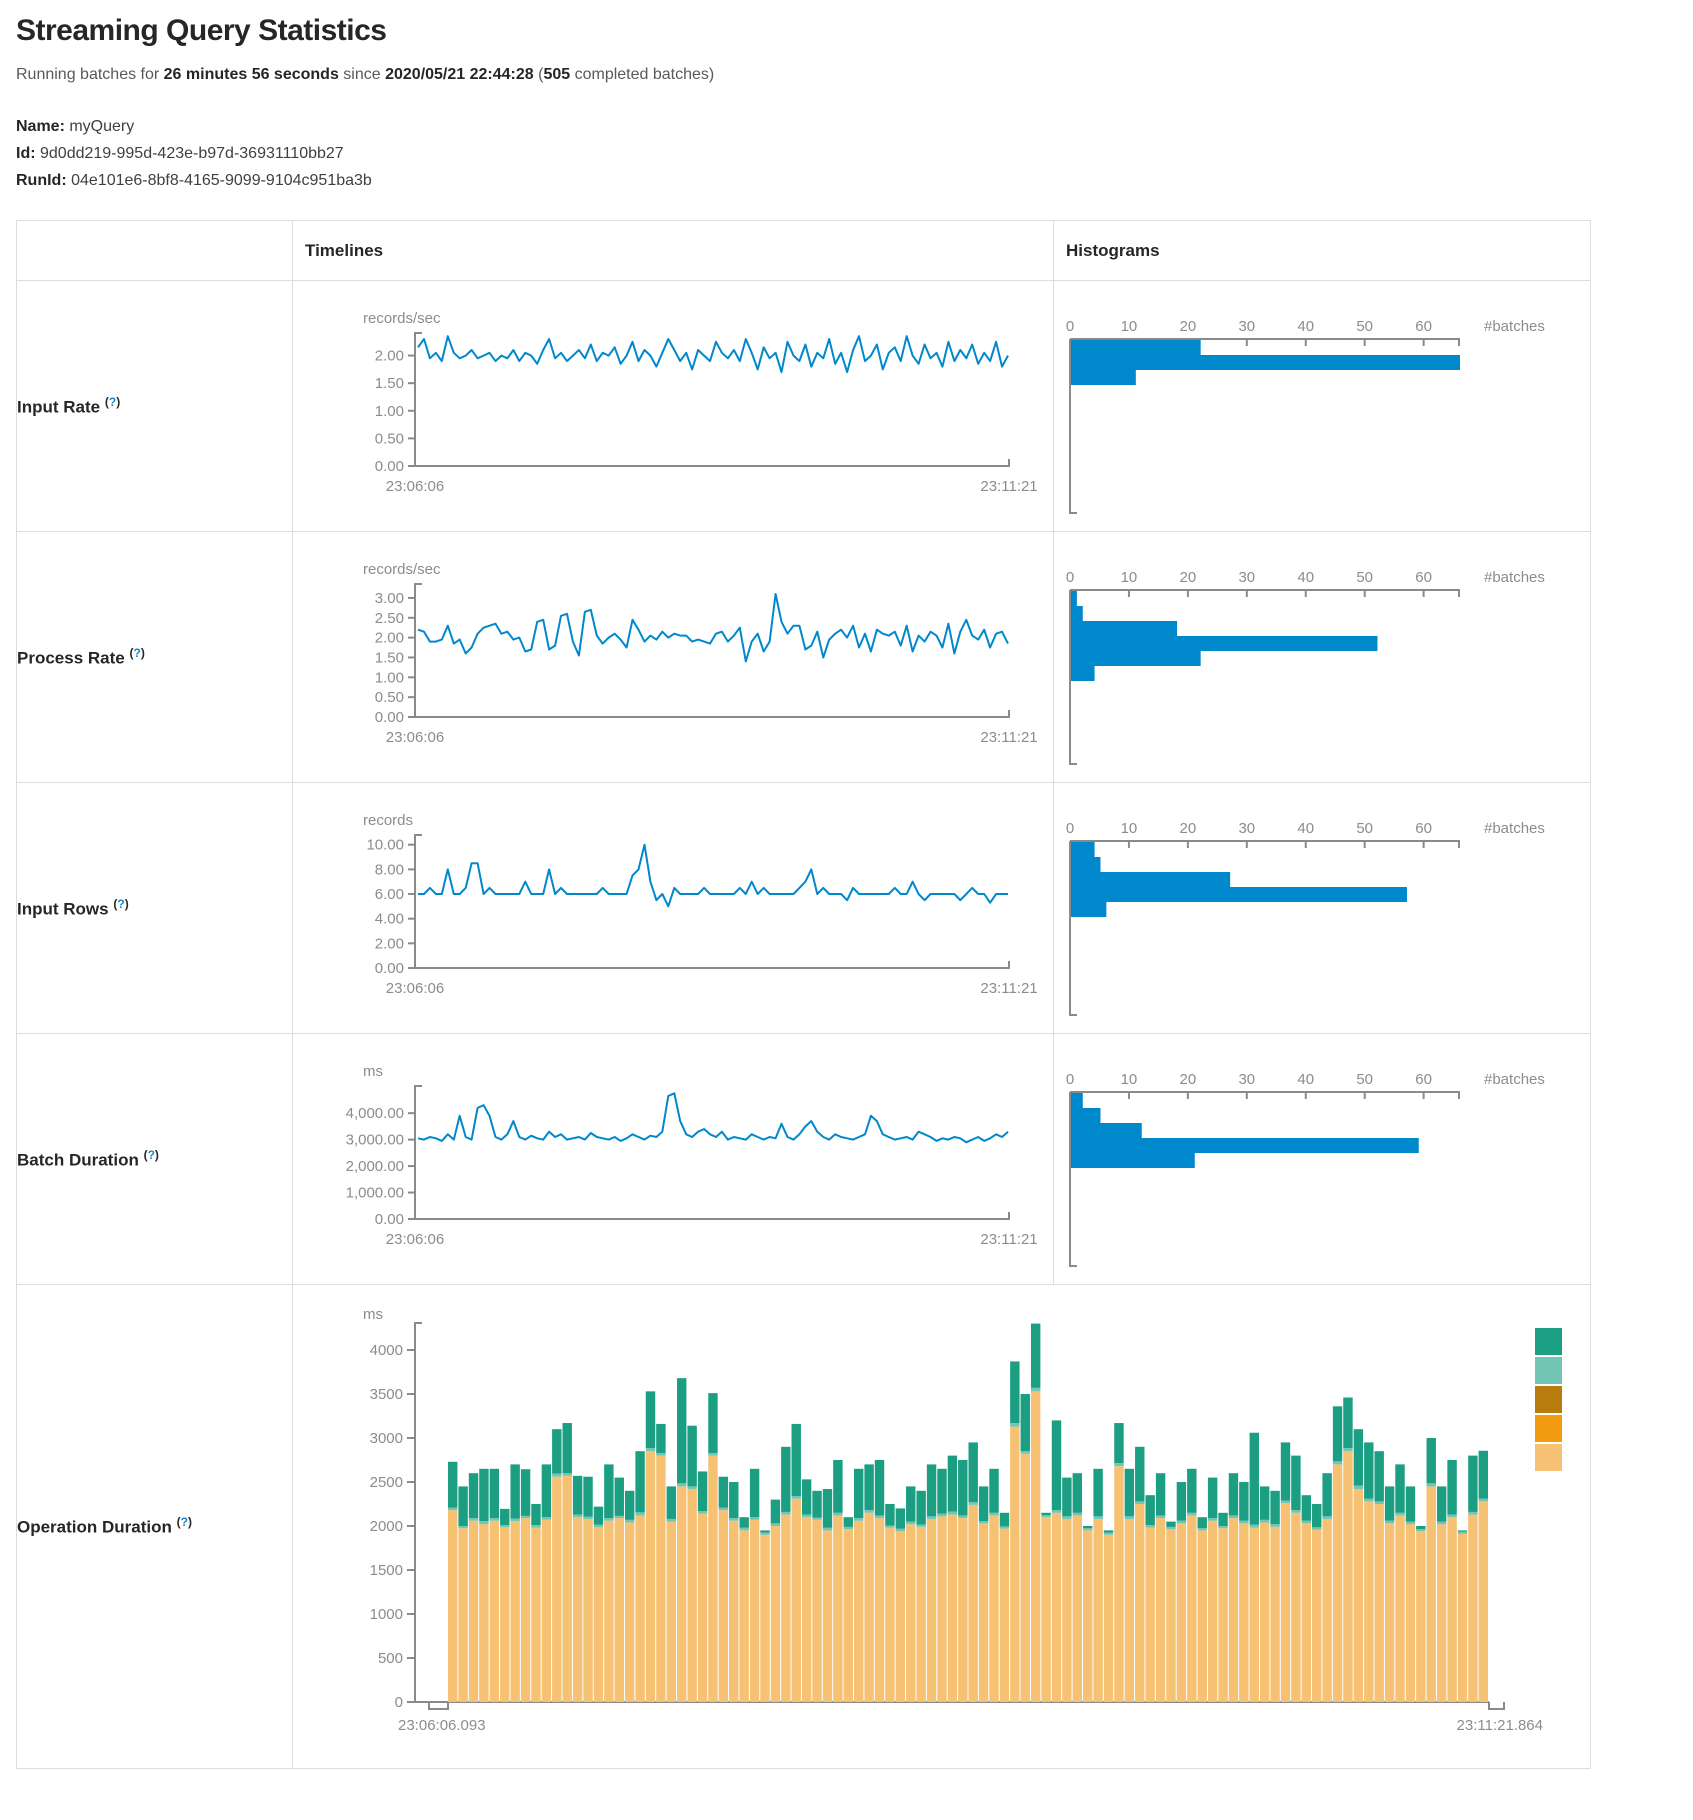  I want to click on row-label-input-rows: Input Rows (?), so click(154, 908).